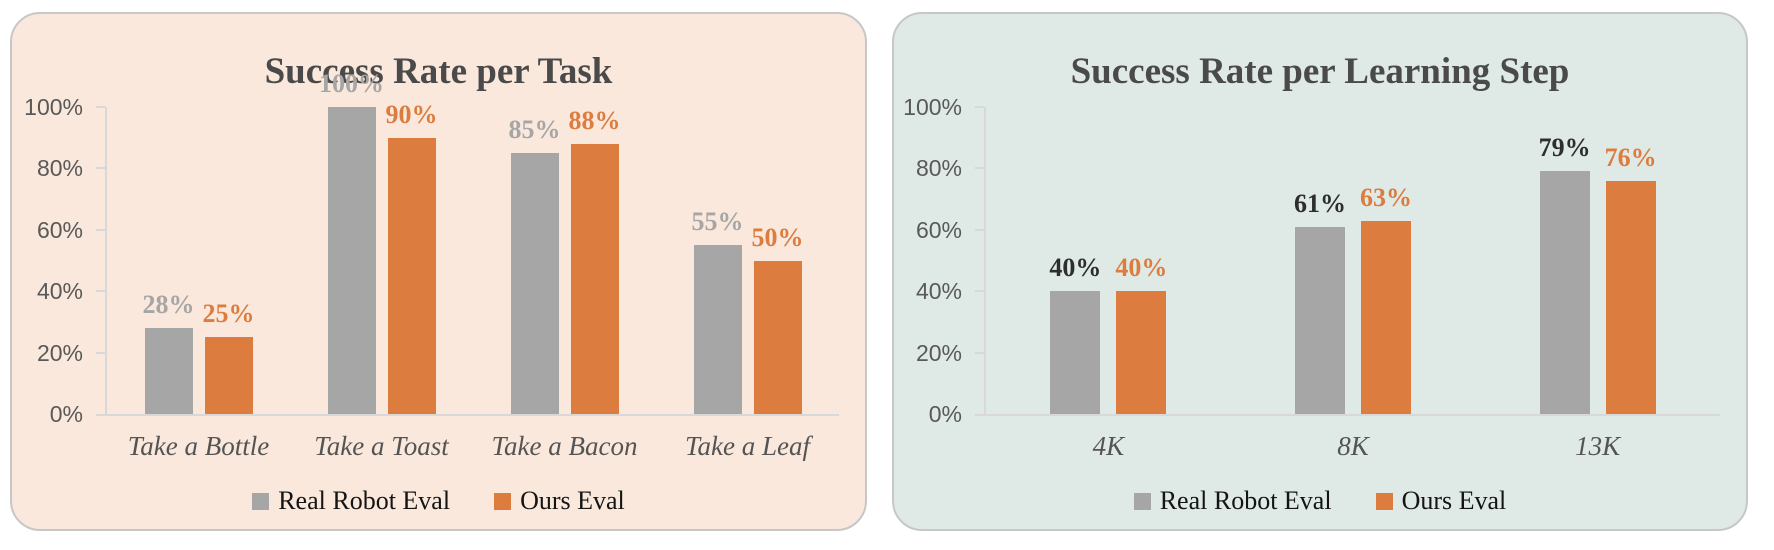 This screenshot has height=550, width=1774. What do you see at coordinates (351, 83) in the screenshot?
I see `real-robot-eval-value-label: 100%` at bounding box center [351, 83].